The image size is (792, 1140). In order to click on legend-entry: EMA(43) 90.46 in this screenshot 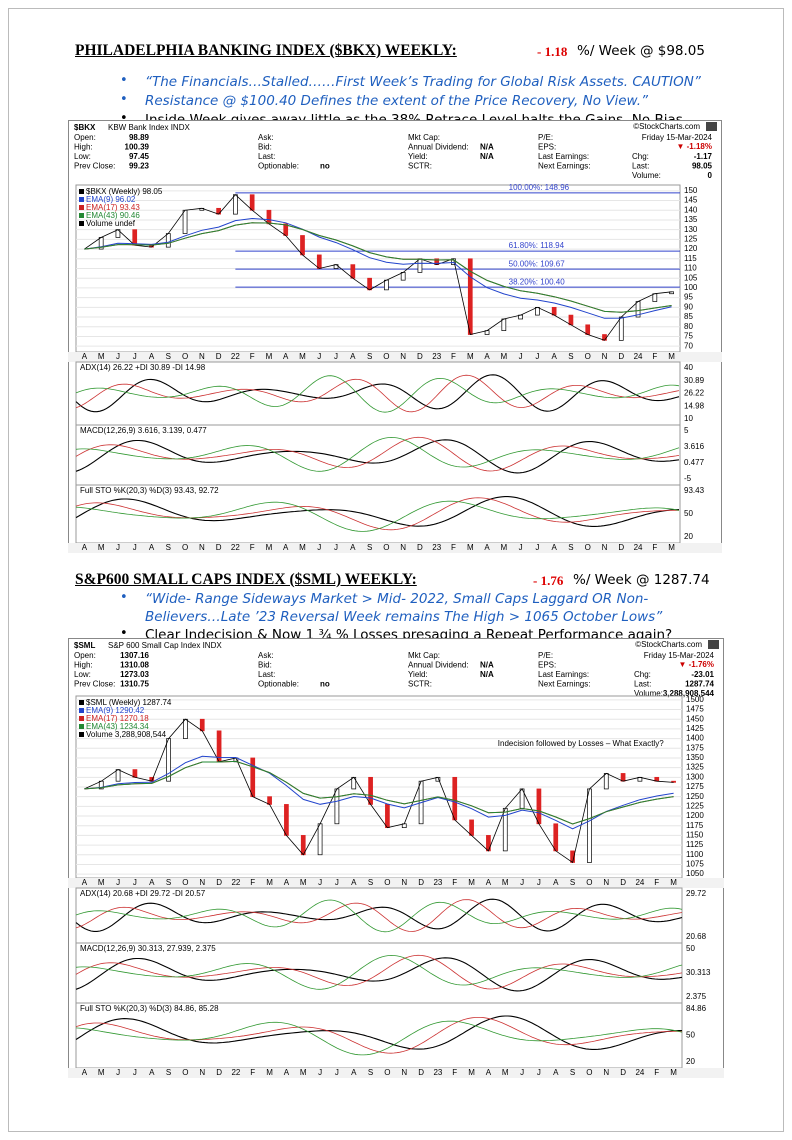, I will do `click(113, 215)`.